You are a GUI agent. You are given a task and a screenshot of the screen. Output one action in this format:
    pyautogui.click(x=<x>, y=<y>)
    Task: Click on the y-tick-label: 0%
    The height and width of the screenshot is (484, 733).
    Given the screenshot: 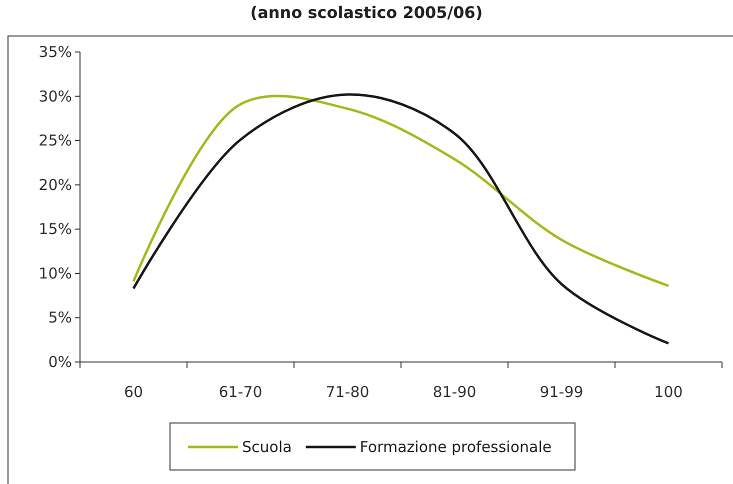 What is the action you would take?
    pyautogui.click(x=60, y=362)
    